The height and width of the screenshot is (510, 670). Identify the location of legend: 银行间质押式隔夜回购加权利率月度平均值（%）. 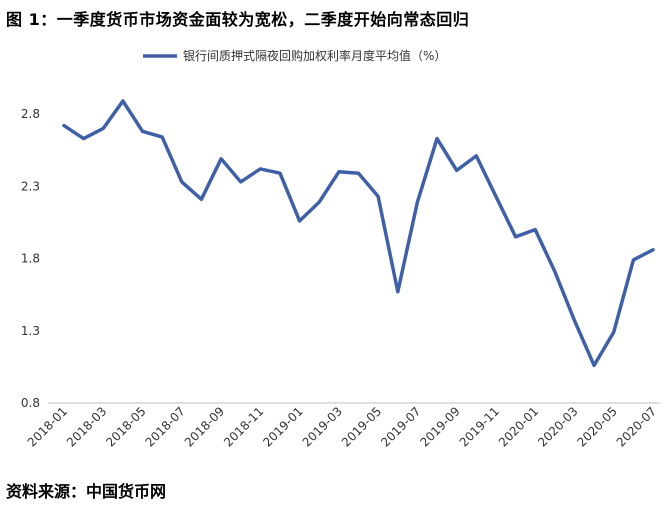
(294, 55).